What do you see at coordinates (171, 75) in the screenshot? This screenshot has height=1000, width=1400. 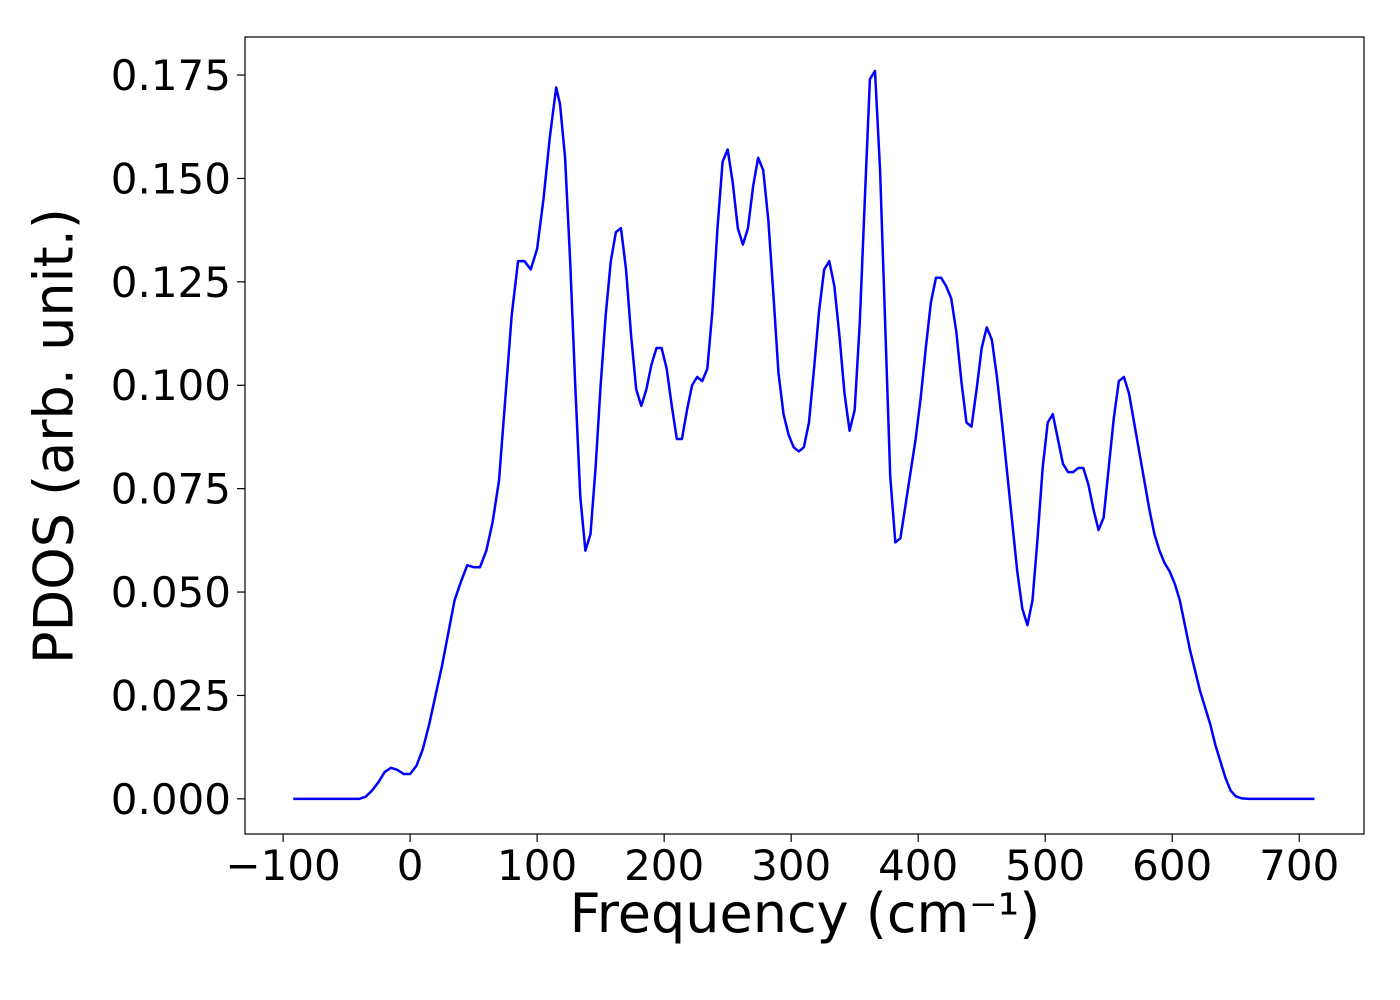 I see `y-tick-label: 0.175` at bounding box center [171, 75].